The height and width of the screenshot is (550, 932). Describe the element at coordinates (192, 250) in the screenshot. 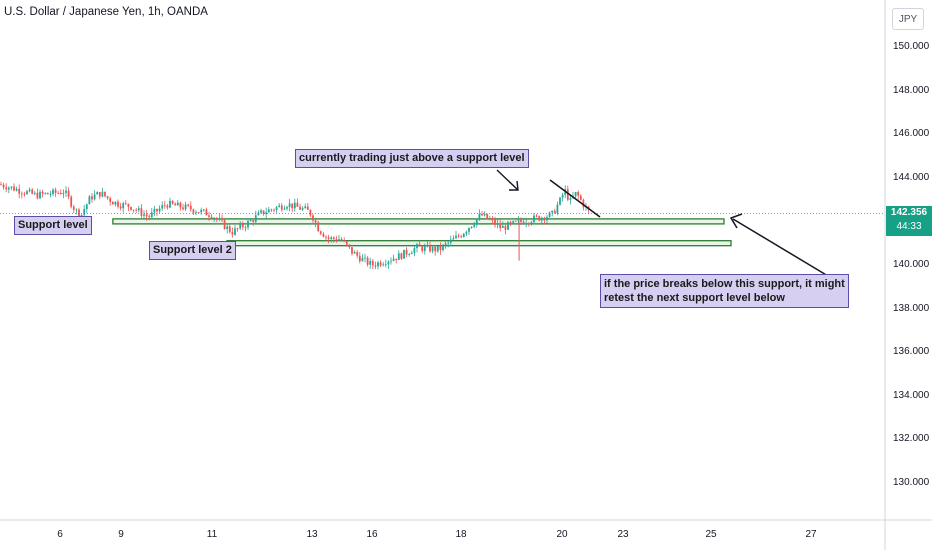

I see `support-level-2-label: Support level 2` at that location.